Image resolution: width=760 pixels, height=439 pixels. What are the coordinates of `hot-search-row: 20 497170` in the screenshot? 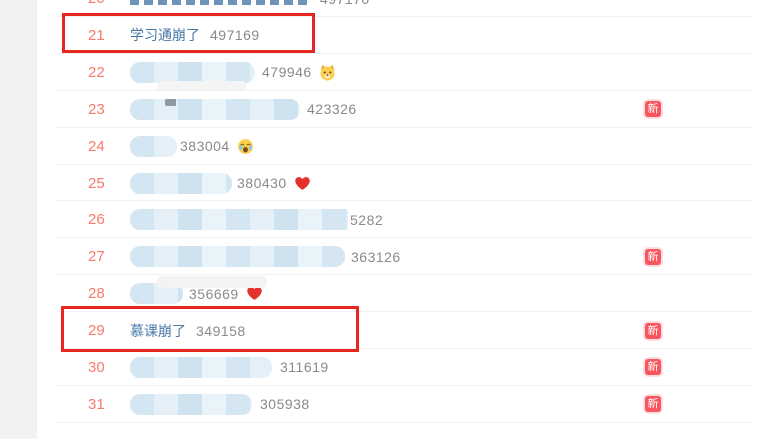 It's located at (398, 8).